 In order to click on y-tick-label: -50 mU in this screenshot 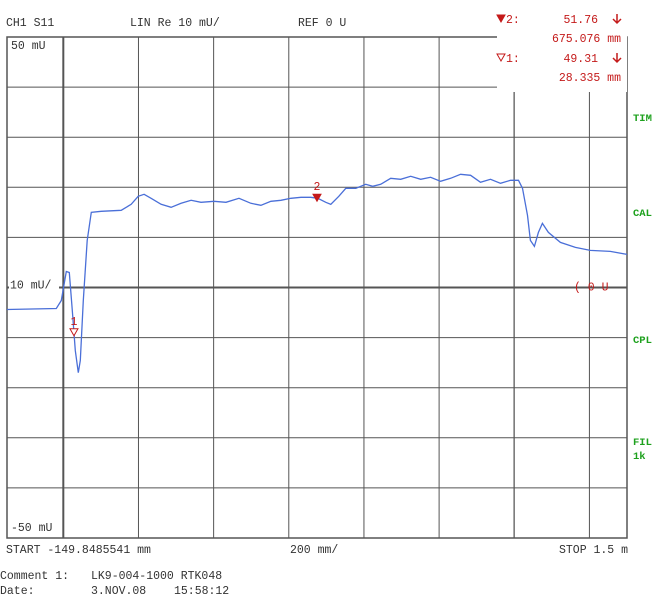, I will do `click(32, 528)`.